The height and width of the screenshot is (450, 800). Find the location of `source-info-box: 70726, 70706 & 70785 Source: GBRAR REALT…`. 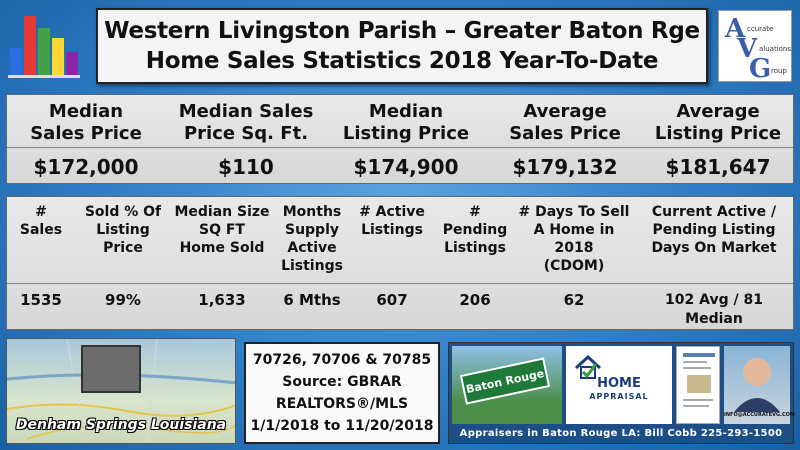

source-info-box: 70726, 70706 & 70785 Source: GBRAR REALT… is located at coordinates (342, 393).